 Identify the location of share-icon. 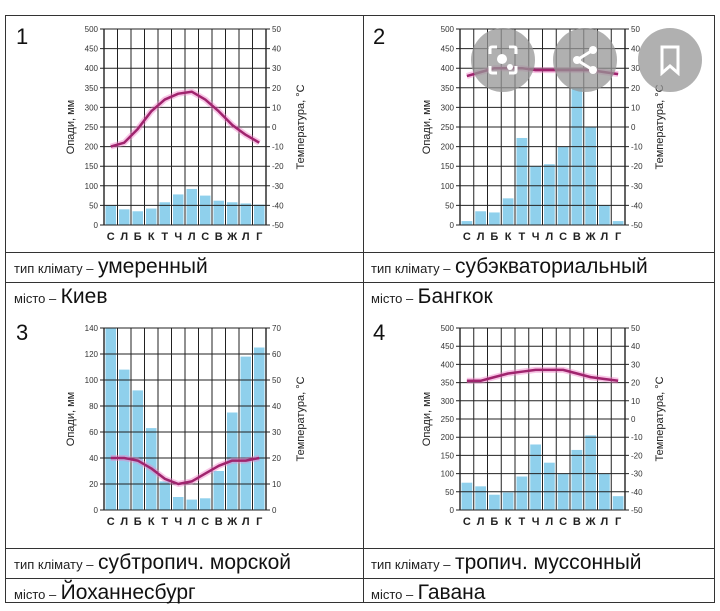
(585, 60).